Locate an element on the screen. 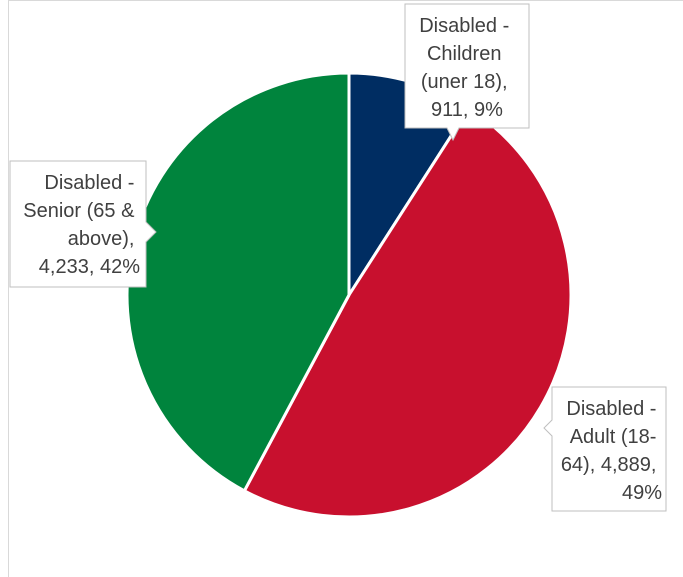  label-line: 64), 4,889, is located at coordinates (609, 465).